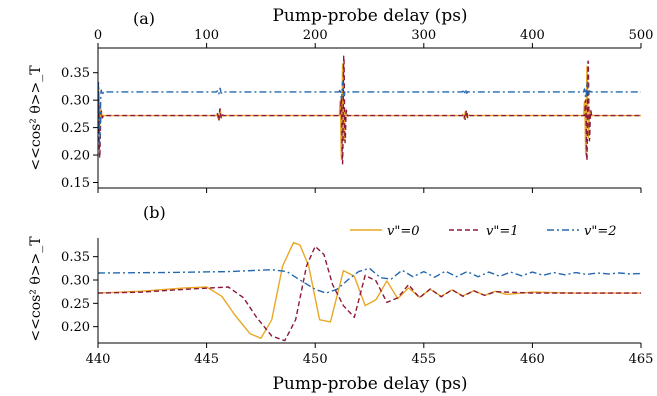 The image size is (657, 396). Describe the element at coordinates (75, 257) in the screenshot. I see `panel-b-y-tick-label: 0.35` at that location.